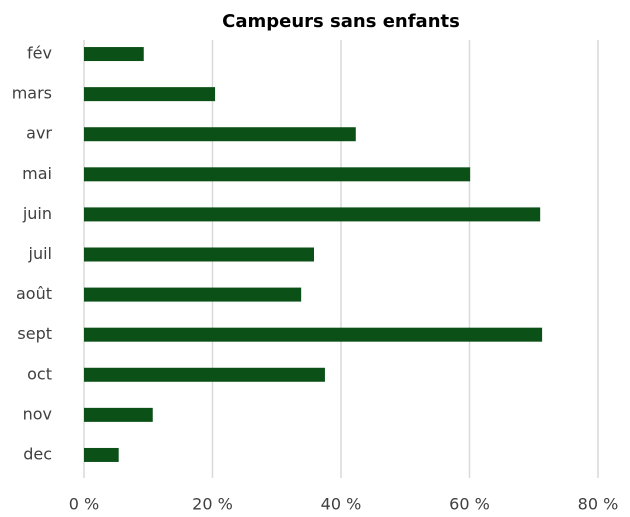 This screenshot has height=517, width=630. I want to click on x-tick-label: 60 %, so click(469, 504).